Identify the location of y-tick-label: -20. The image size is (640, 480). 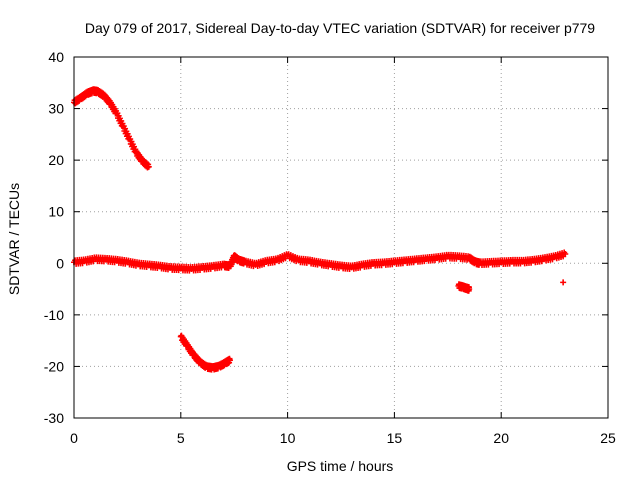
(54, 366).